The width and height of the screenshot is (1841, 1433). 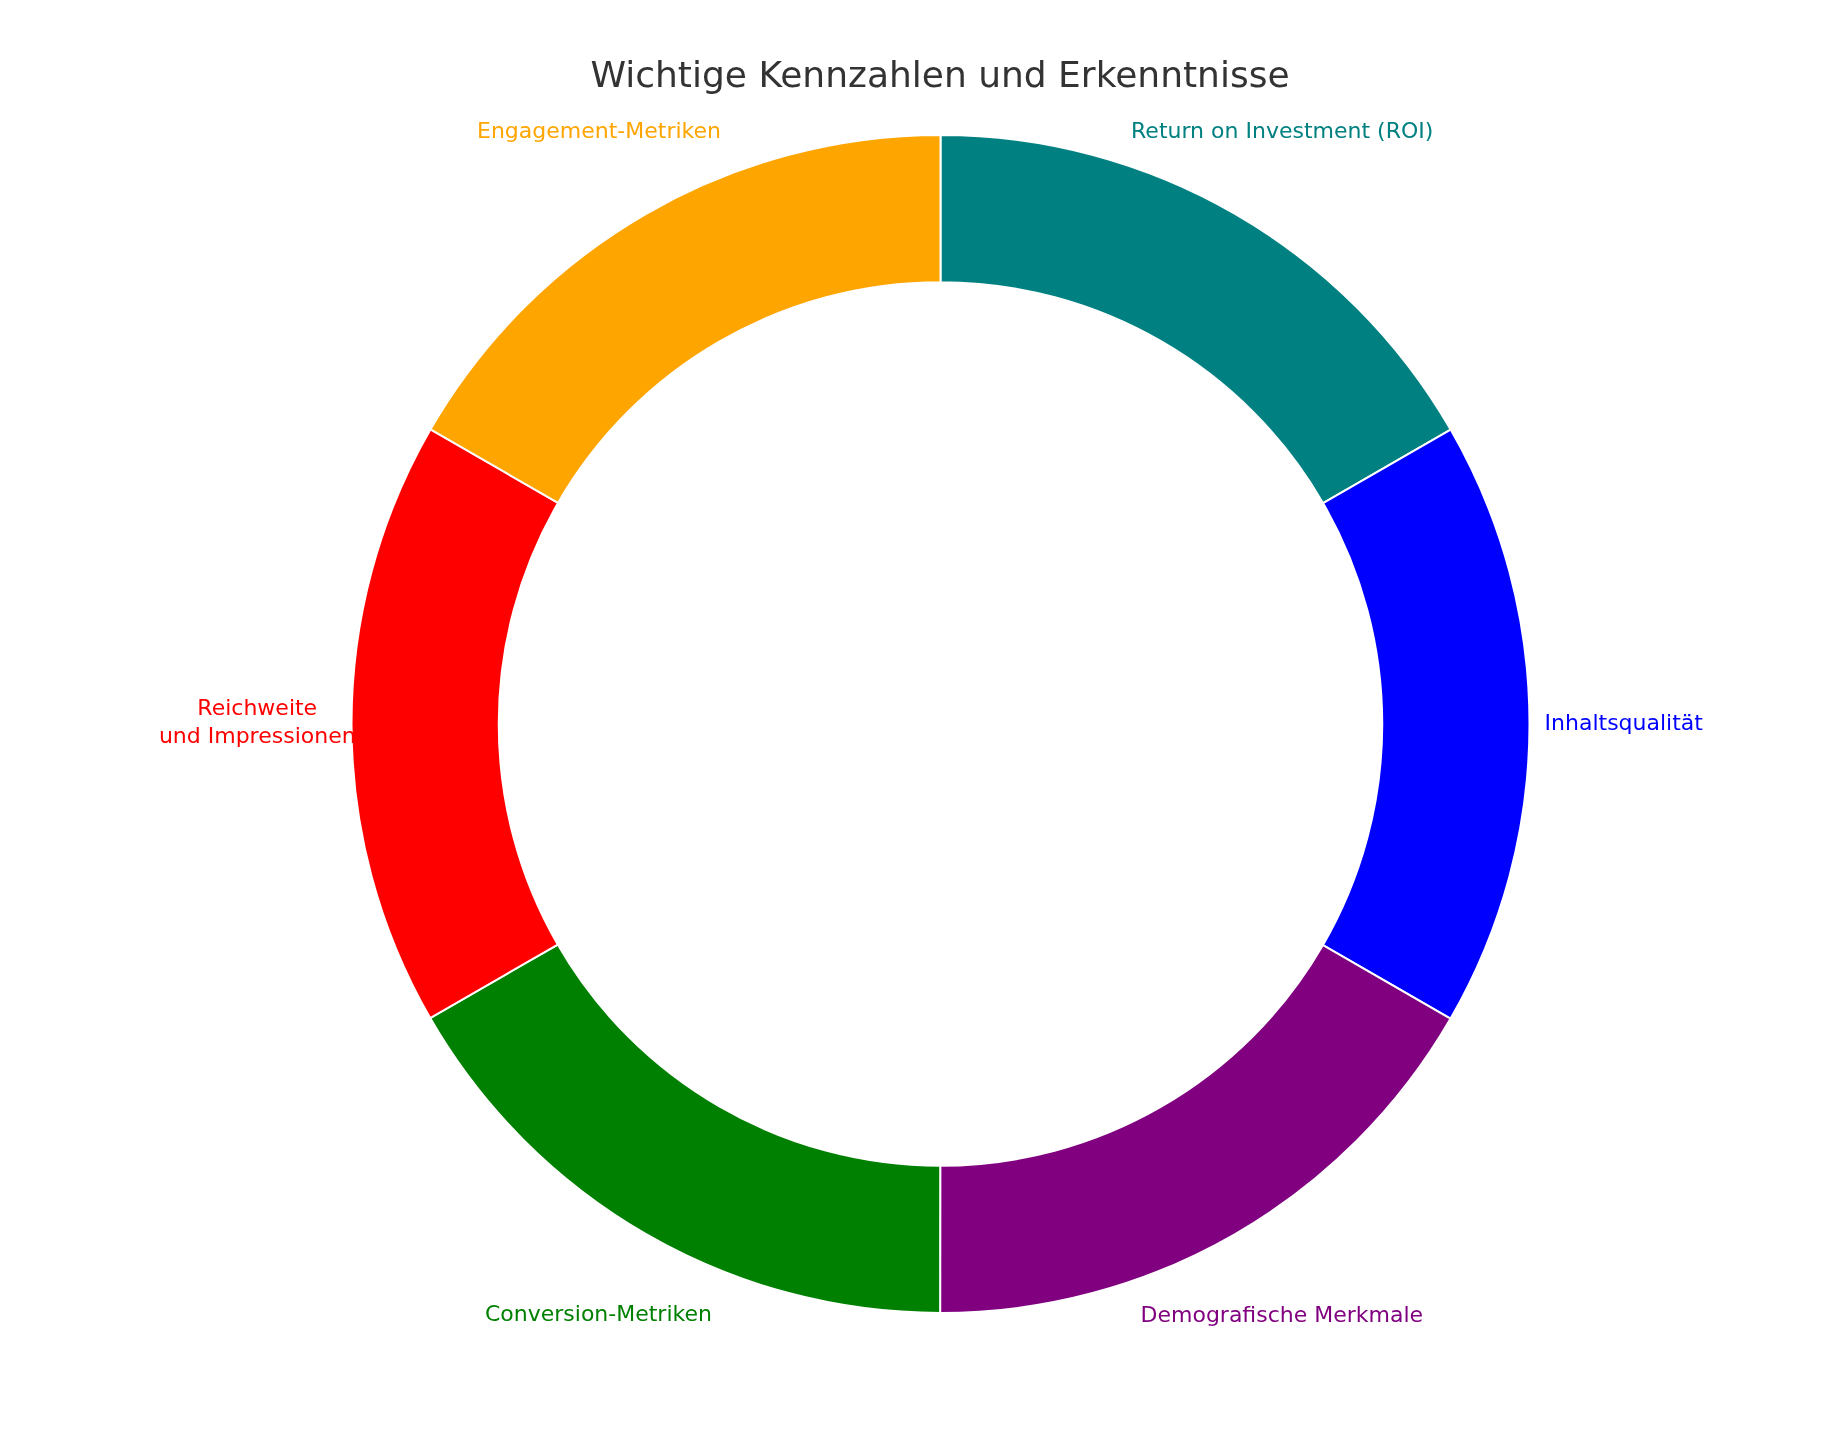 What do you see at coordinates (599, 130) in the screenshot?
I see `slice-label: Engagement-Metriken` at bounding box center [599, 130].